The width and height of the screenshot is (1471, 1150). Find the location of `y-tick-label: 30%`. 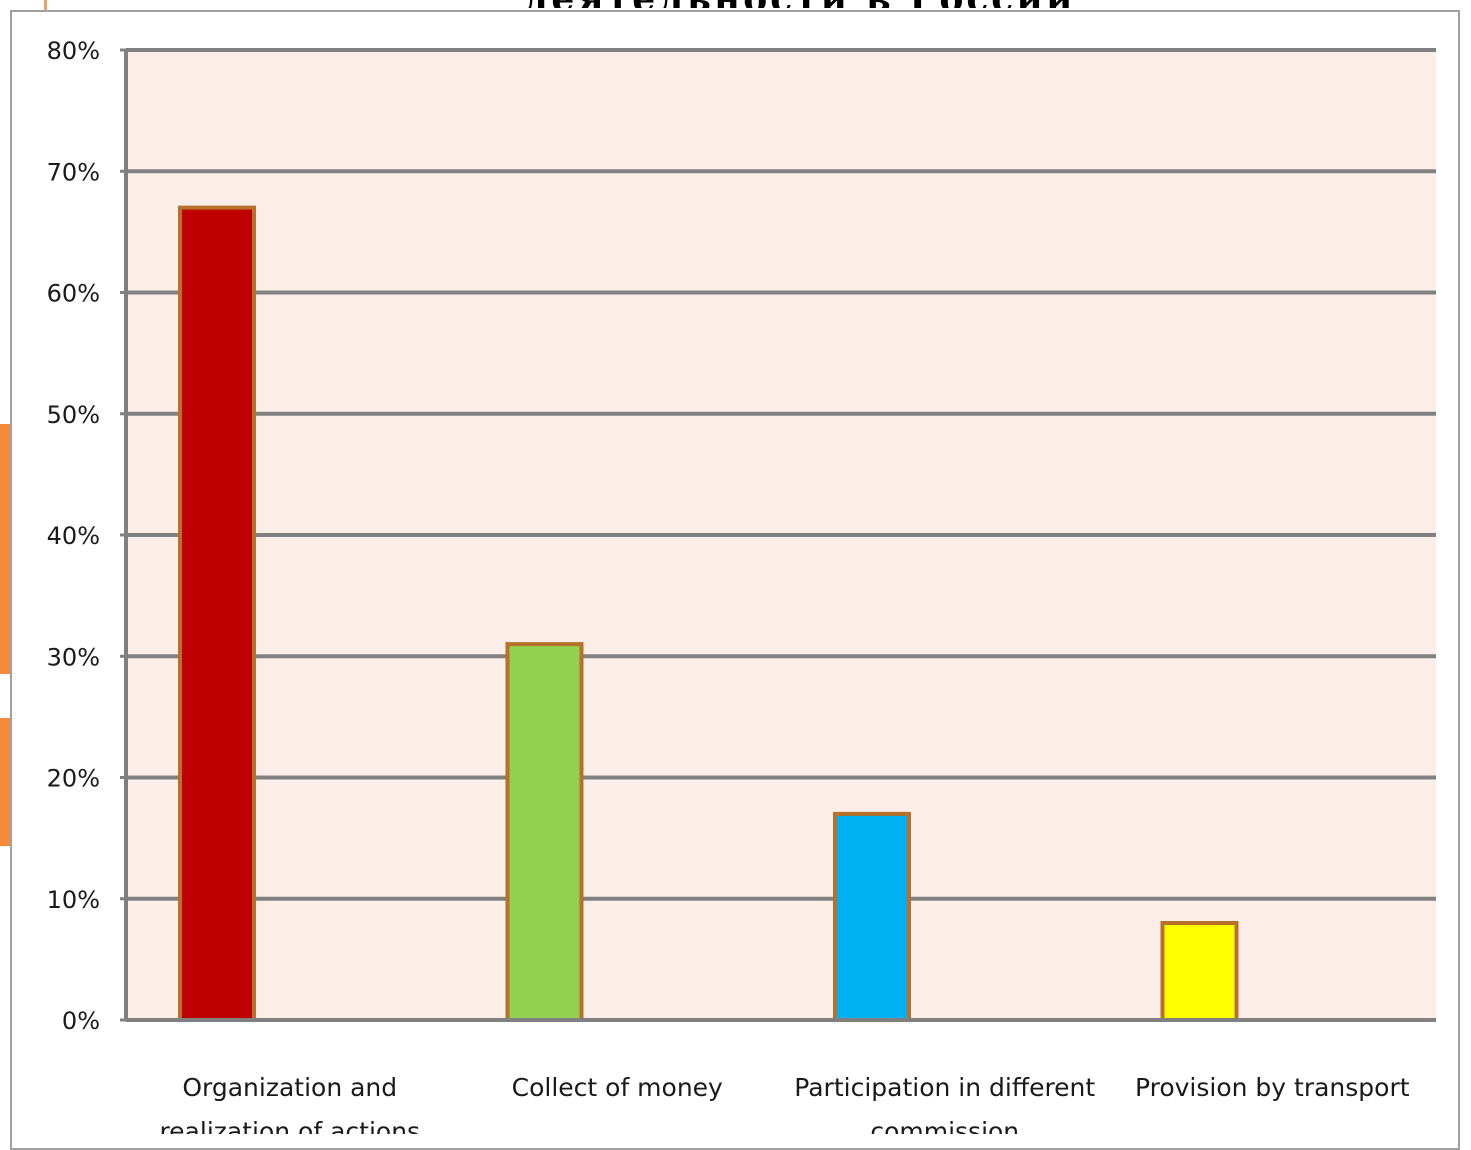

y-tick-label: 30% is located at coordinates (73, 657).